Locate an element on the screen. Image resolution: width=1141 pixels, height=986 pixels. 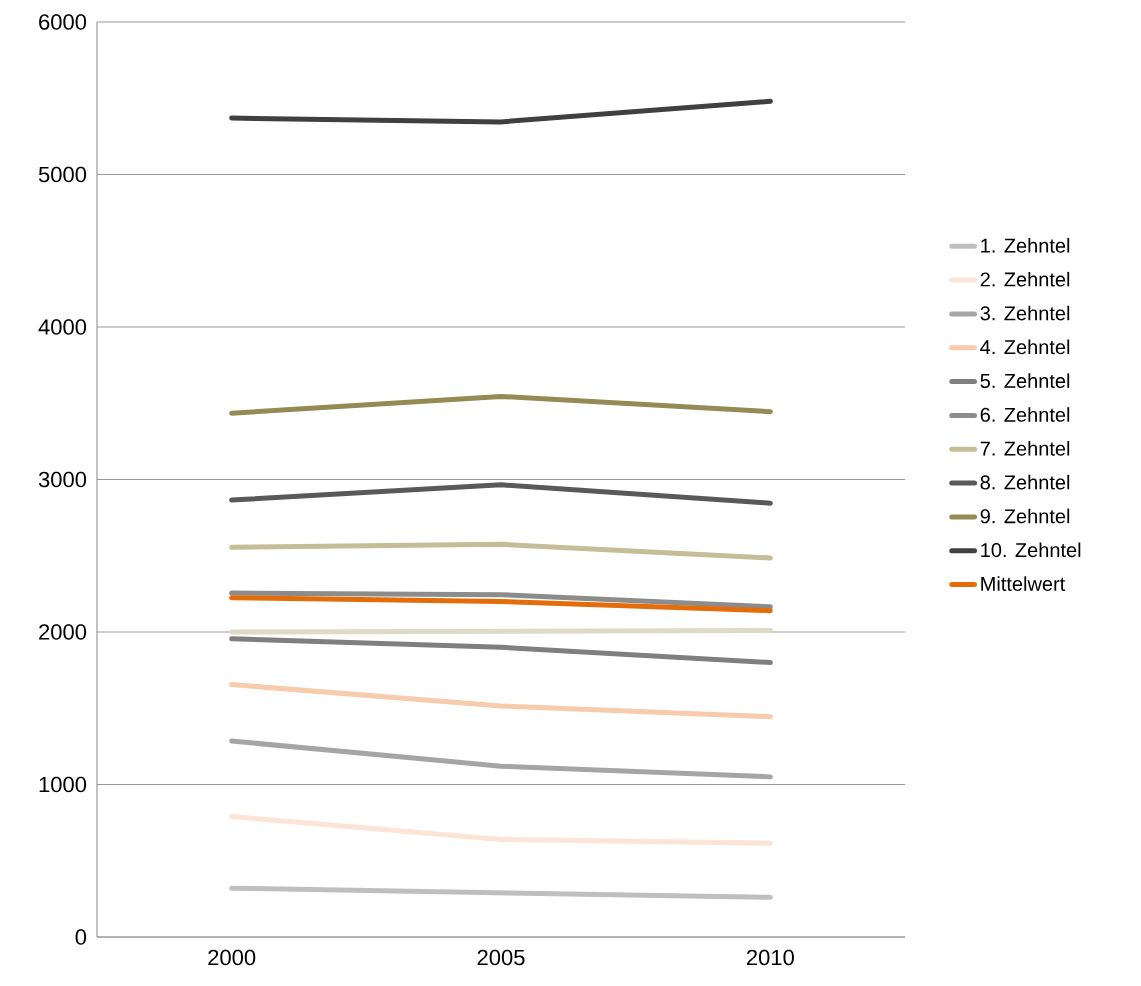
legend-label: 8. Zehntel is located at coordinates (1025, 482).